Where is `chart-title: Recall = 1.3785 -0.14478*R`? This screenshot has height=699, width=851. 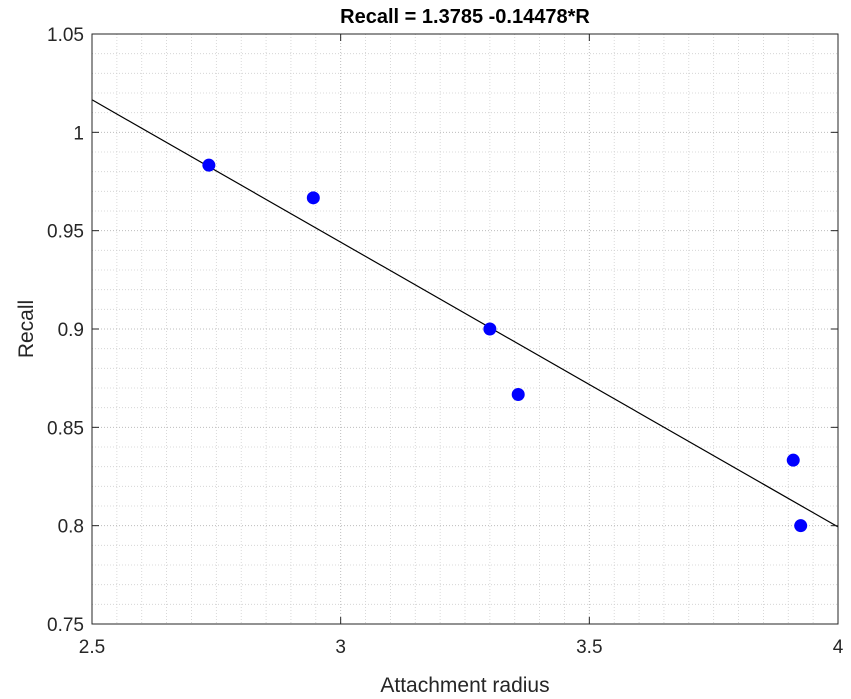 chart-title: Recall = 1.3785 -0.14478*R is located at coordinates (465, 17).